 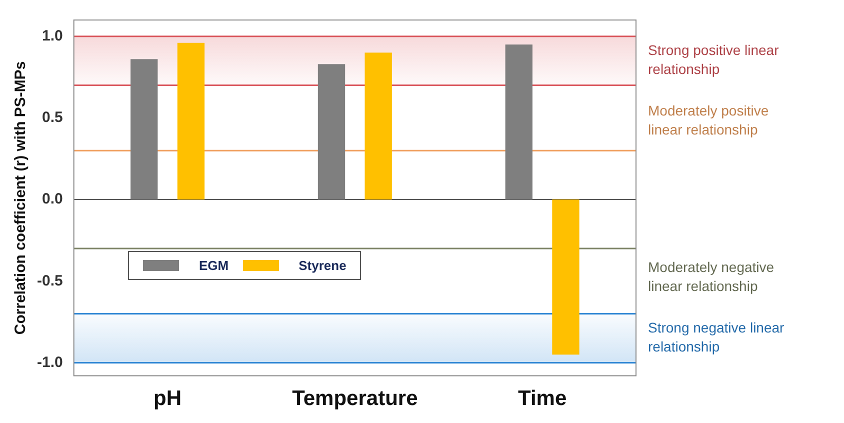 I want to click on y-tick-label: -1.0, so click(x=49, y=362).